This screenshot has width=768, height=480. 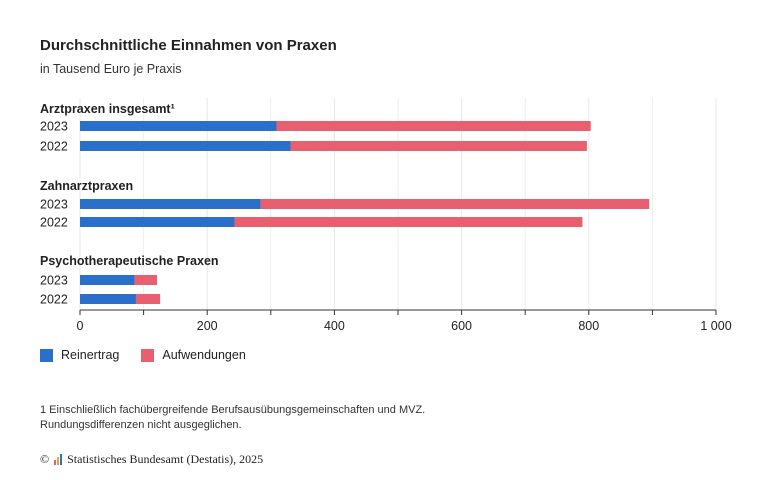 I want to click on source-text: Statistisches Bundesamt (Destatis), 2025, so click(x=165, y=459).